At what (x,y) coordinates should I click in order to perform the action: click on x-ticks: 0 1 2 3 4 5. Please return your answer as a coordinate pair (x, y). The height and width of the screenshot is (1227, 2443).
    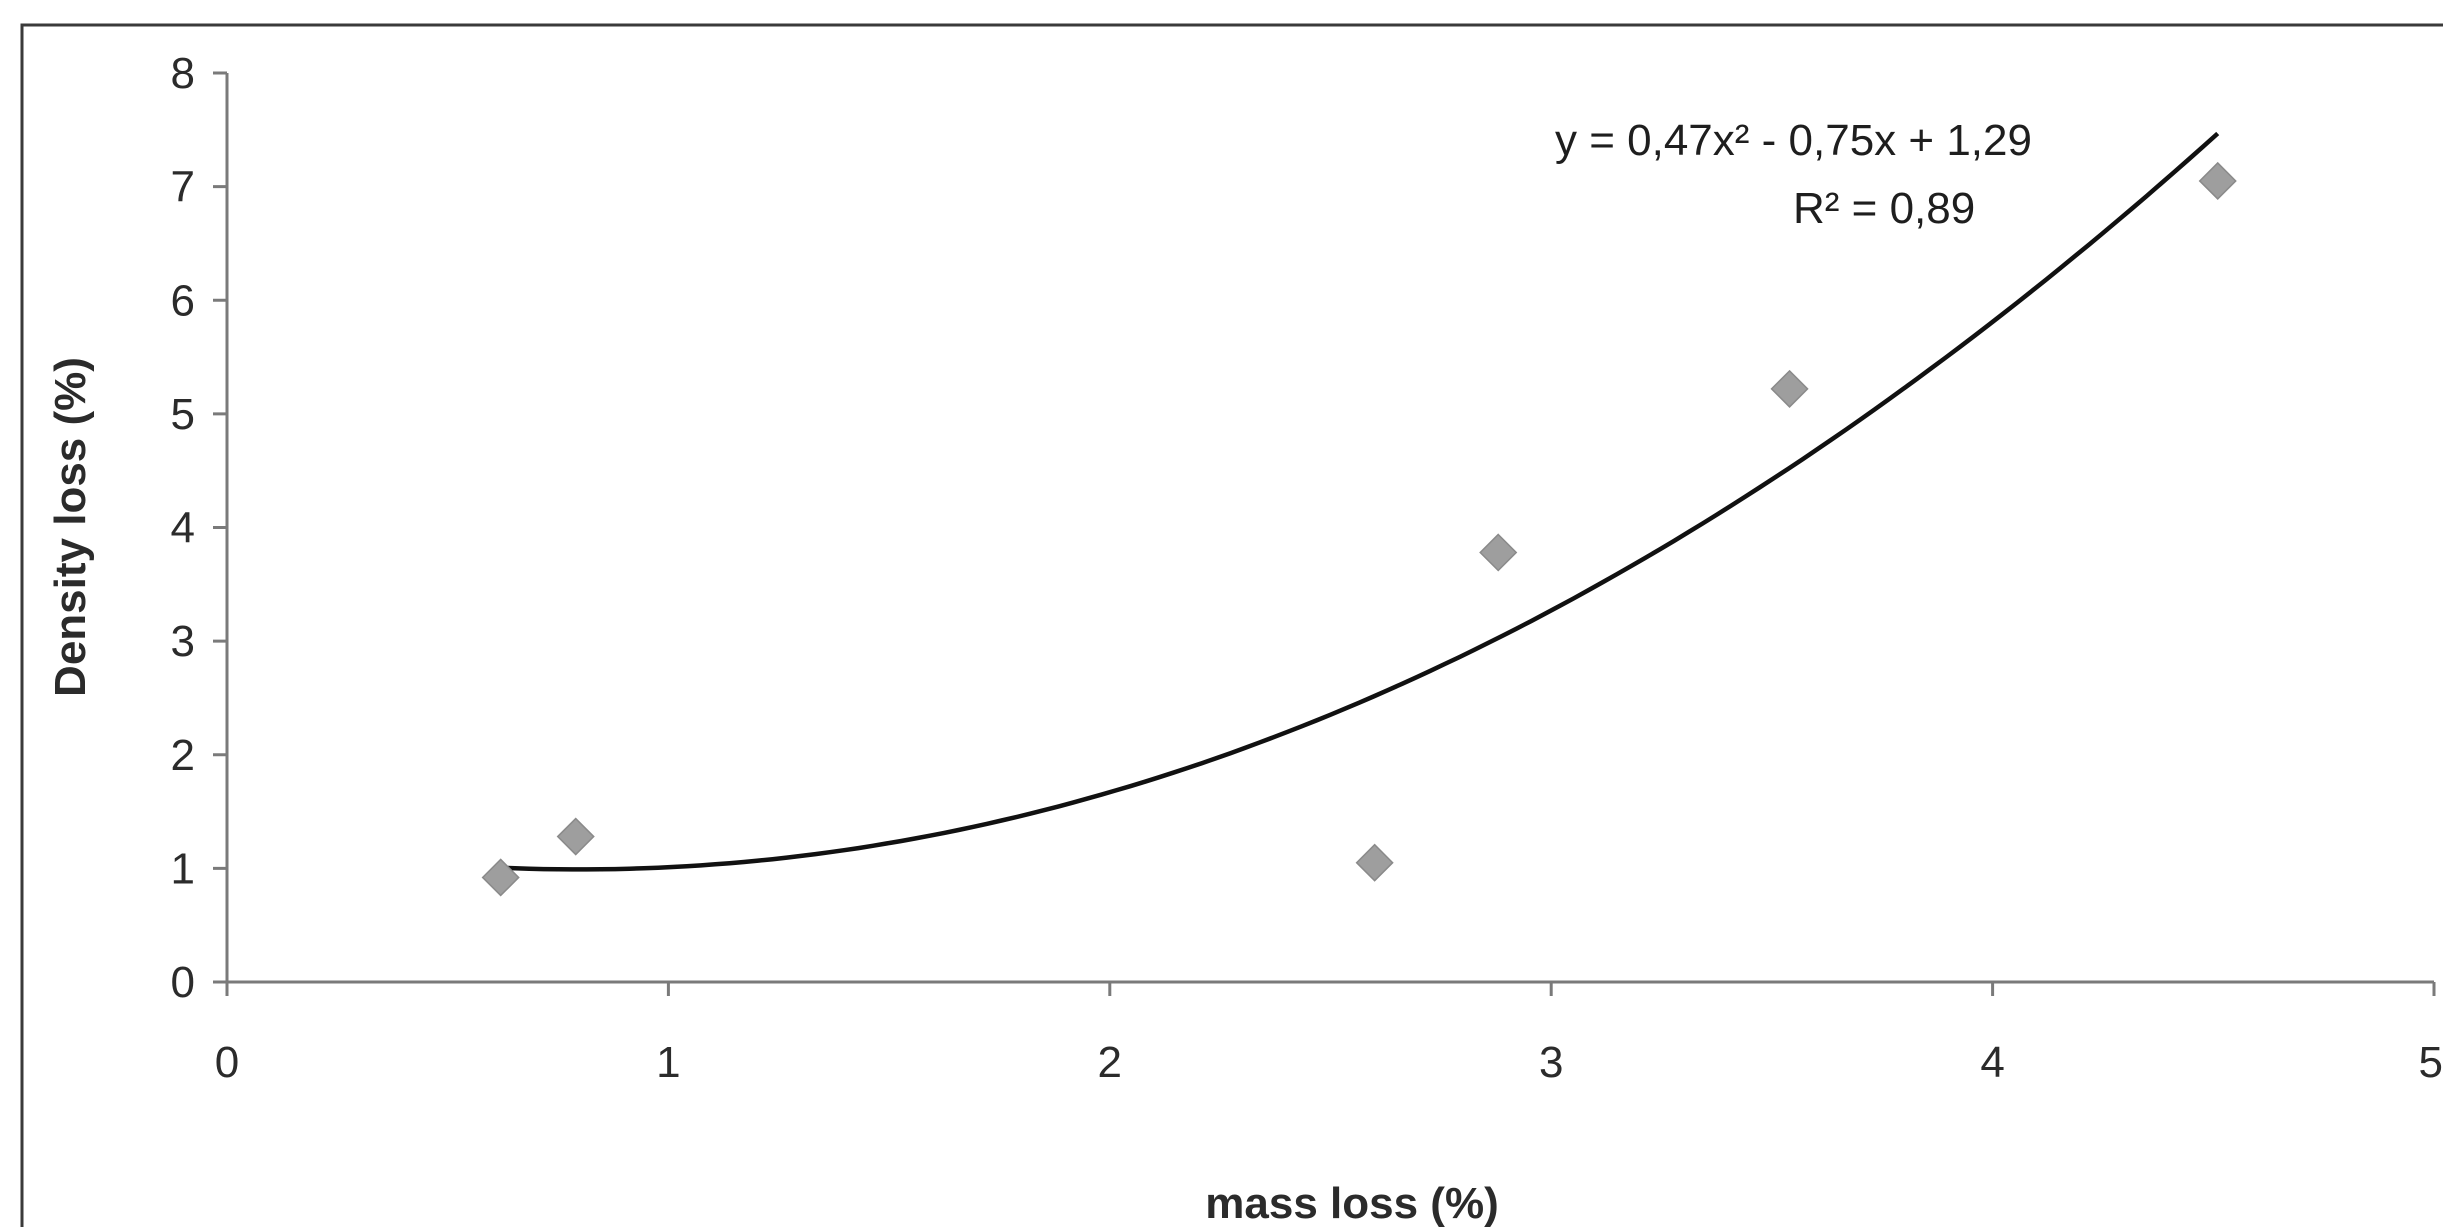
    Looking at the image, I should click on (1329, 1034).